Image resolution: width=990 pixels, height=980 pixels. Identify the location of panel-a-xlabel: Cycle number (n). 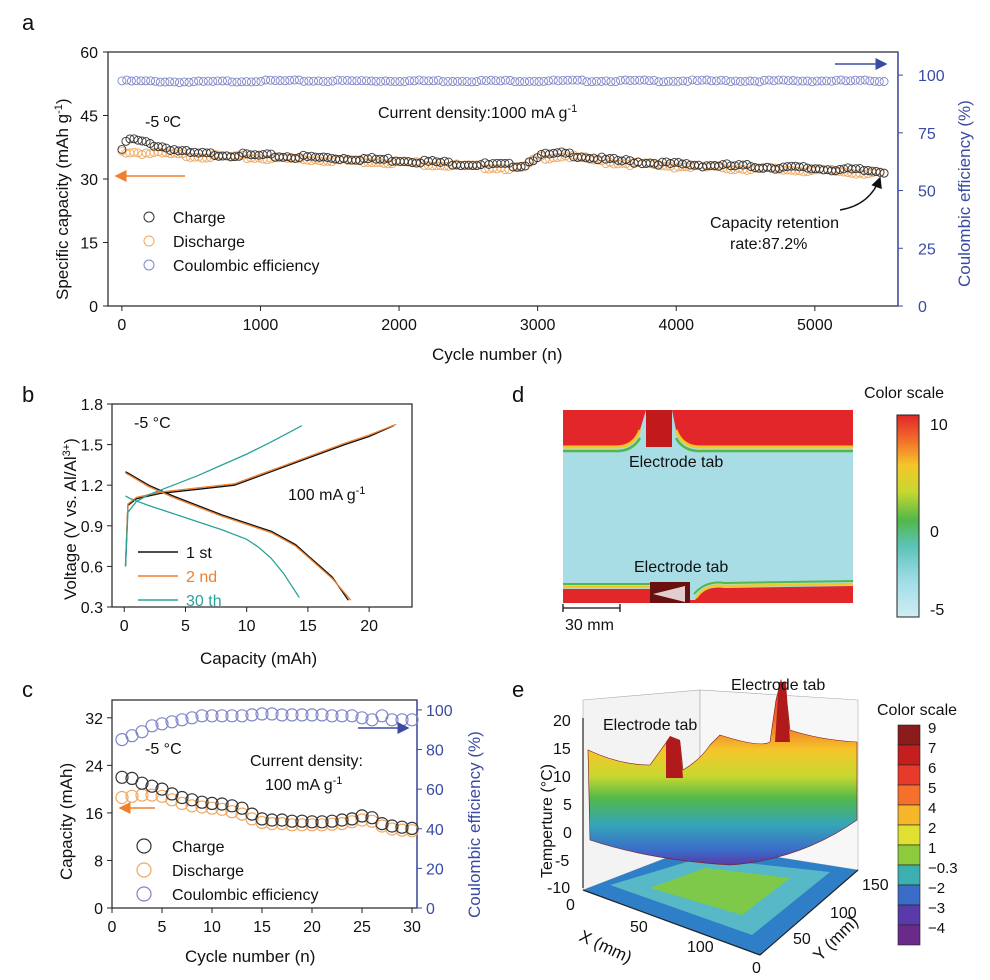
(497, 354).